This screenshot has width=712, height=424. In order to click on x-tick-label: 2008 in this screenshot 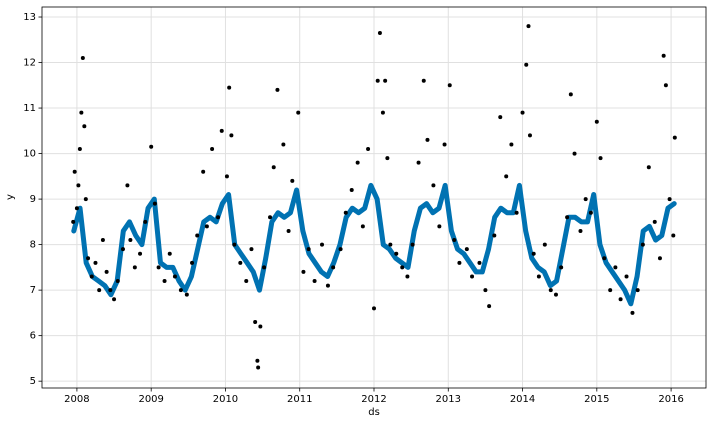, I will do `click(76, 399)`.